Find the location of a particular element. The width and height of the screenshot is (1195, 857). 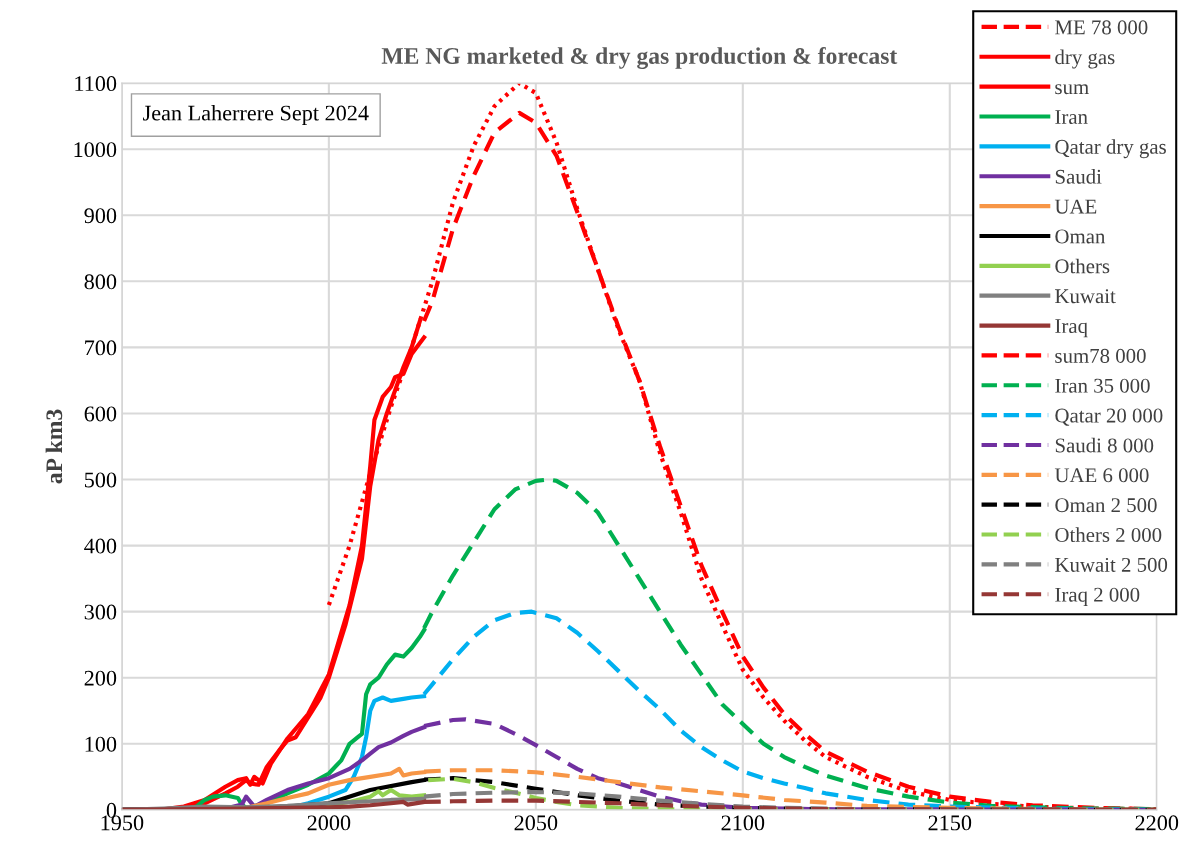

x-tick-label: 2150 is located at coordinates (950, 823).